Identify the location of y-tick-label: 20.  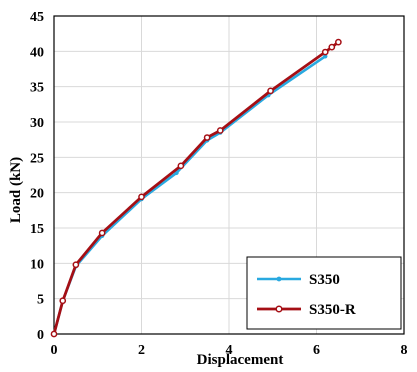
(37, 194).